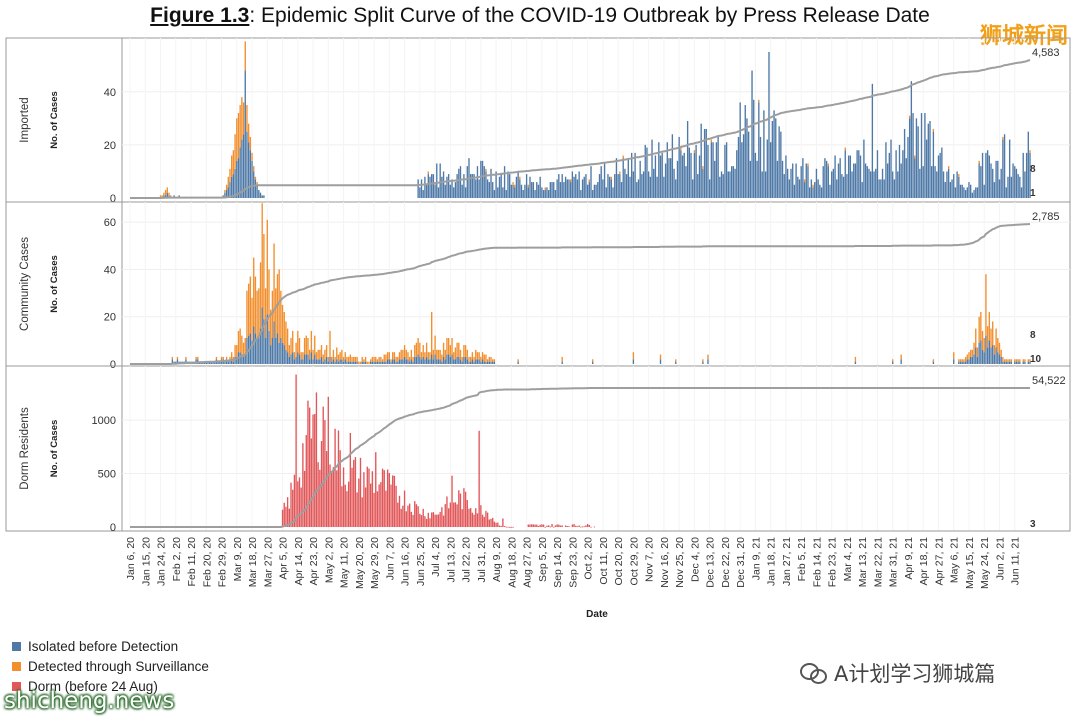 This screenshot has height=721, width=1080. What do you see at coordinates (113, 365) in the screenshot?
I see `y-tick-label: 0` at bounding box center [113, 365].